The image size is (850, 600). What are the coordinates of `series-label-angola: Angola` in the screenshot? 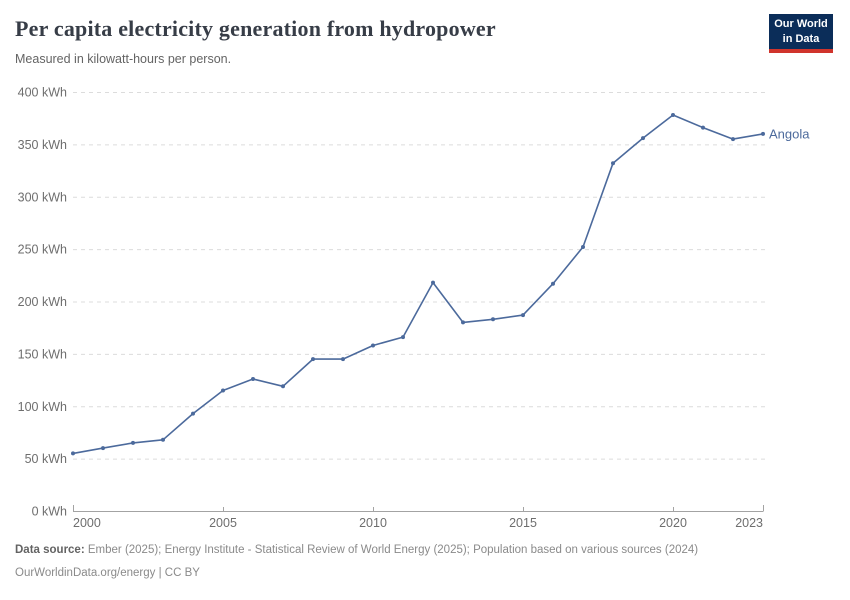 It's located at (789, 133).